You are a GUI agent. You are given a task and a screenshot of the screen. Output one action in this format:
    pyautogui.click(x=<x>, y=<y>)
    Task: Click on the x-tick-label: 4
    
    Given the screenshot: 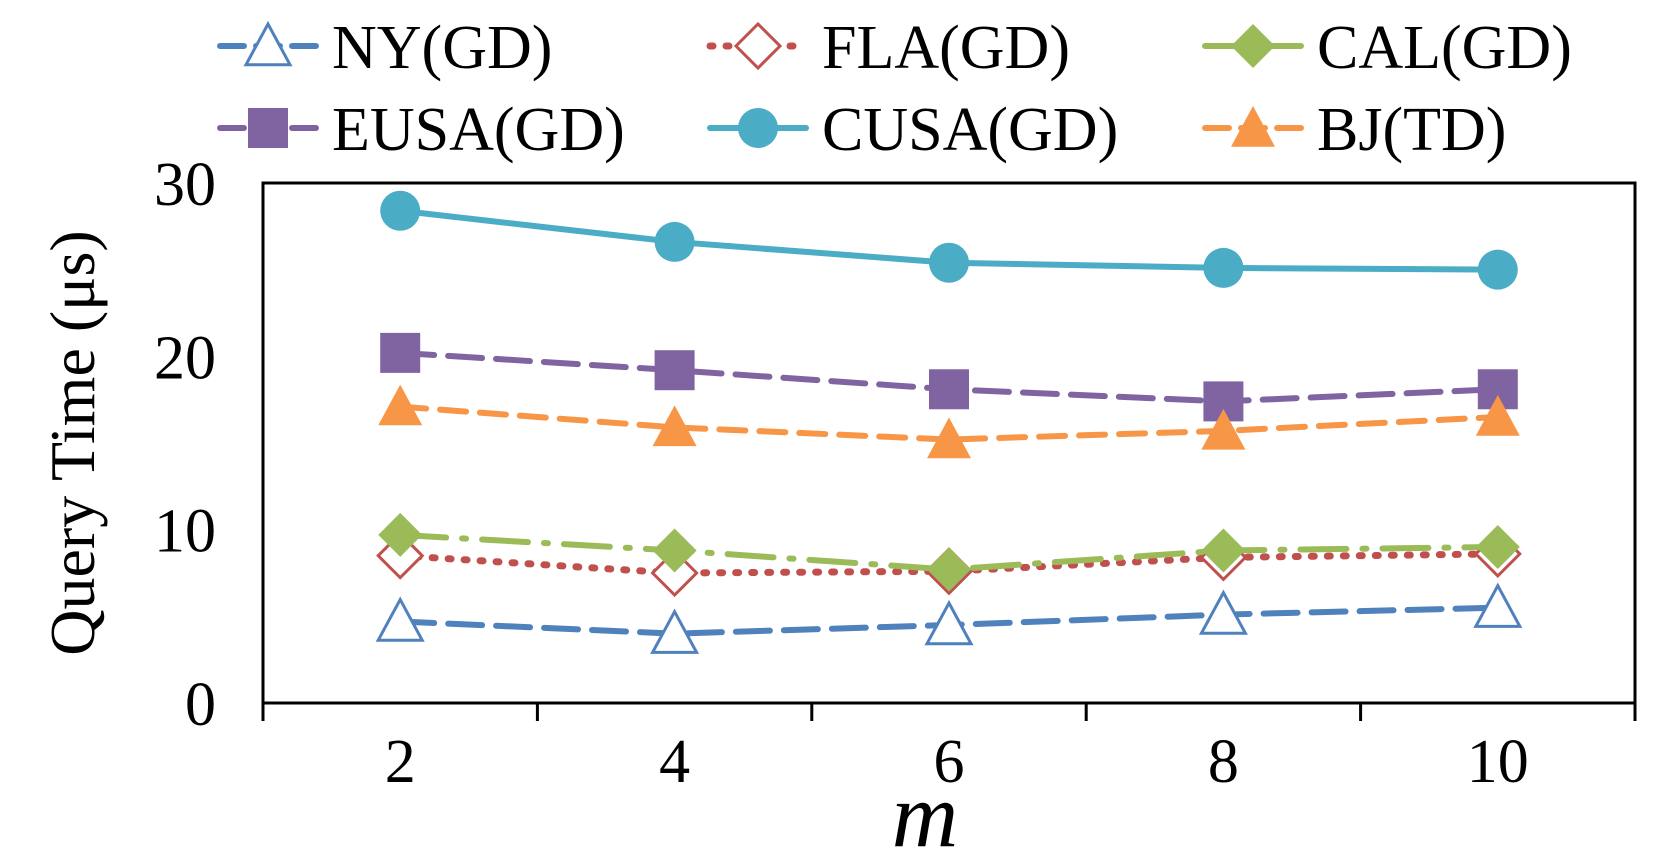 What is the action you would take?
    pyautogui.click(x=674, y=762)
    